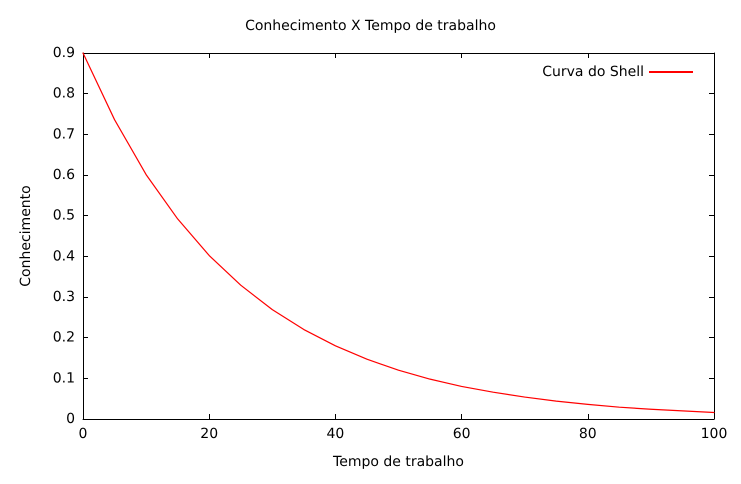  I want to click on y-tick-label: 0.3, so click(63, 297).